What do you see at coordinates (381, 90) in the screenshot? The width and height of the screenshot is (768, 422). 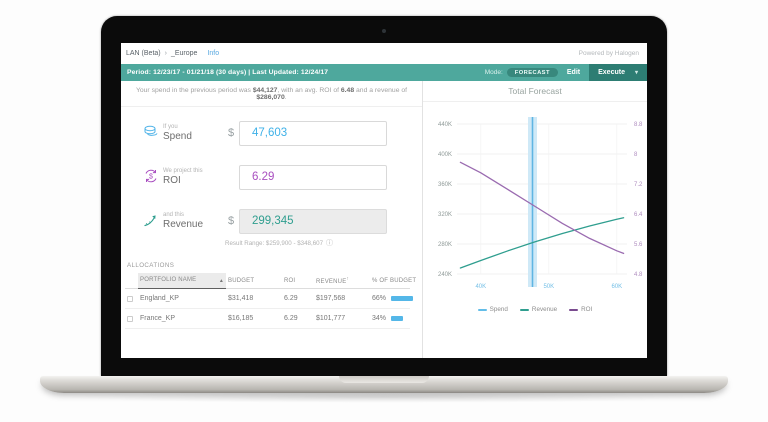 I see `summary-text: and a revenue of` at bounding box center [381, 90].